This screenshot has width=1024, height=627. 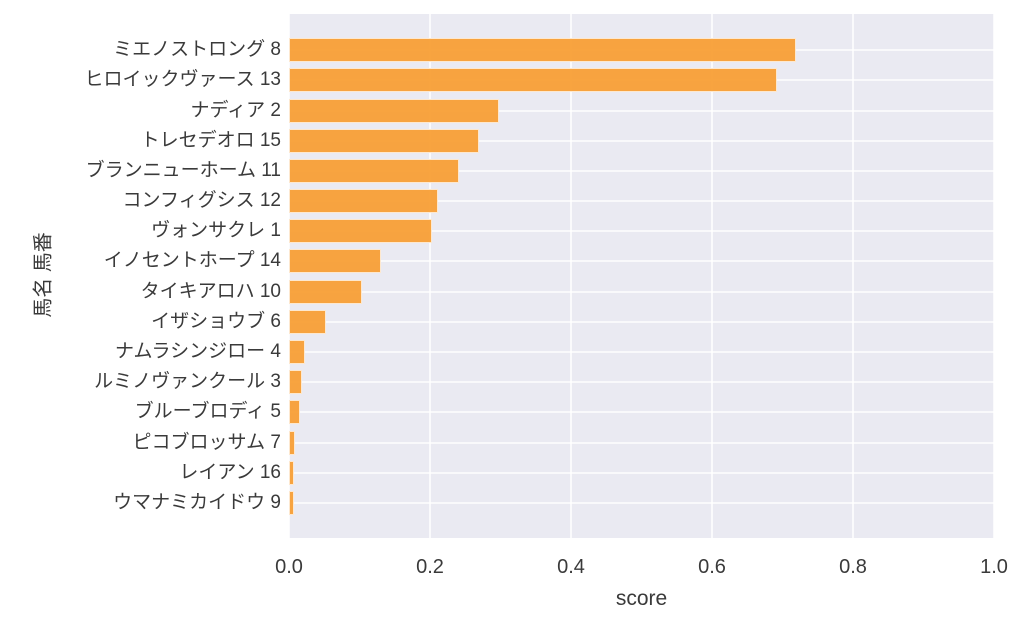 I want to click on y-tick-label: ミエノストロング 8, so click(x=197, y=50).